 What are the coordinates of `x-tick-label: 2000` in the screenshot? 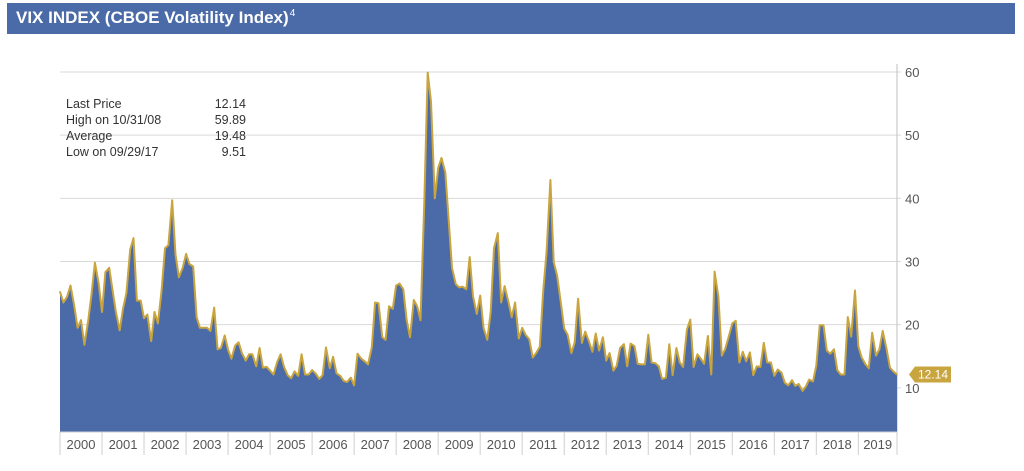 It's located at (81, 444).